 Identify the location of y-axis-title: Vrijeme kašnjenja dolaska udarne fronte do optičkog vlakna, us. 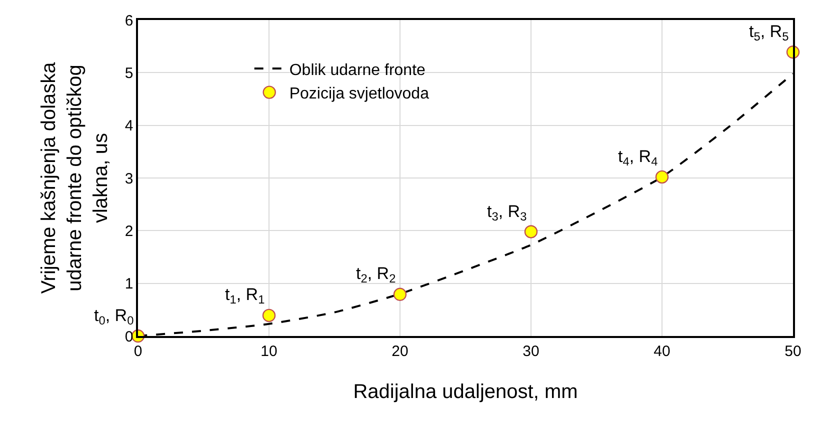
(75, 177).